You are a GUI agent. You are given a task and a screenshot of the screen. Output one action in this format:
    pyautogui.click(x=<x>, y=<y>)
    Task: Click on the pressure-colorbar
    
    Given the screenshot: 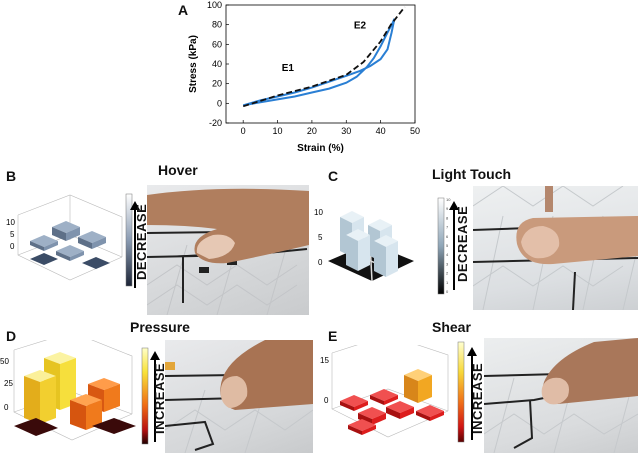 What is the action you would take?
    pyautogui.click(x=145, y=396)
    